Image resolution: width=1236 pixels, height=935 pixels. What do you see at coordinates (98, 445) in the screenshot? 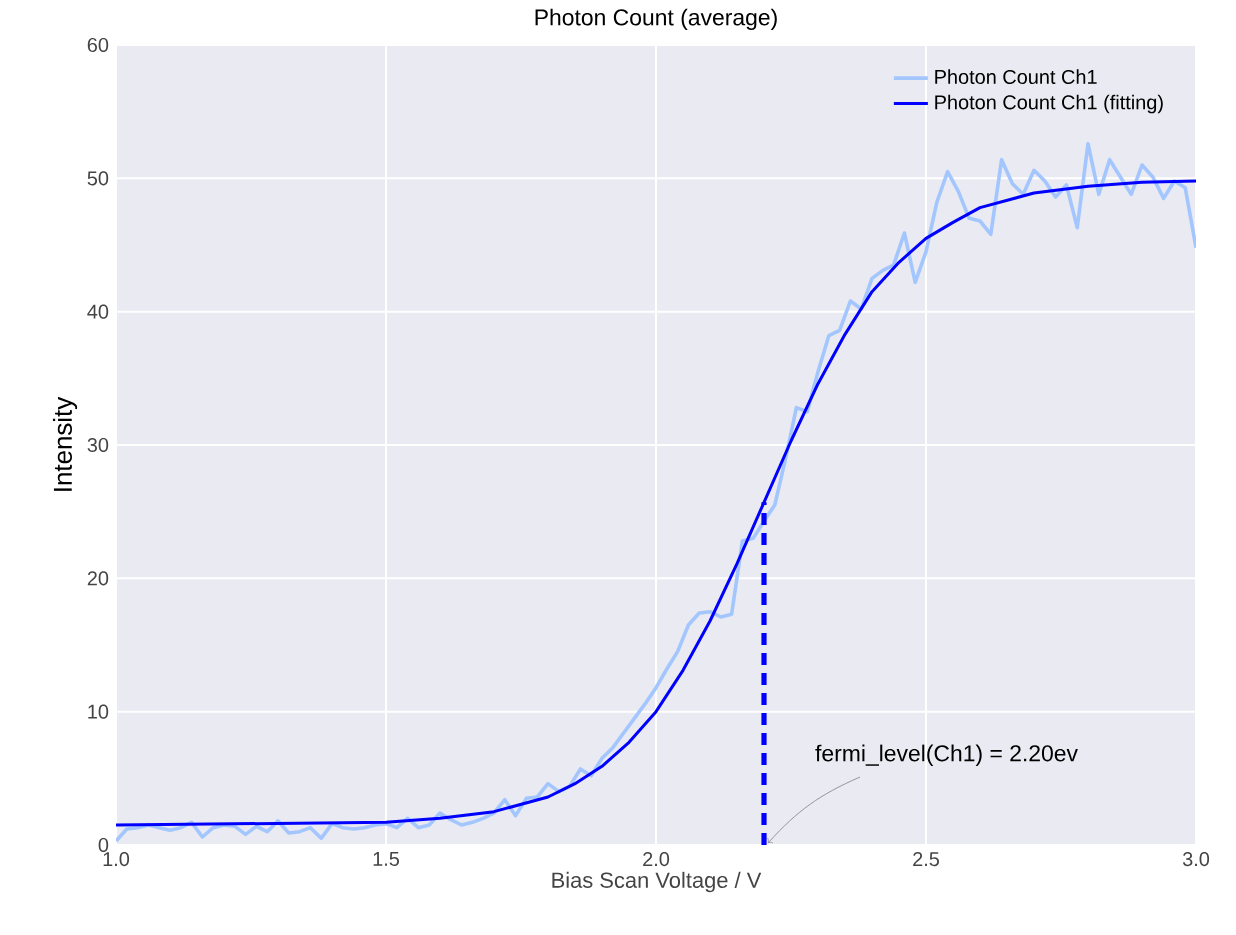
I see `y-tick-label: 30` at bounding box center [98, 445].